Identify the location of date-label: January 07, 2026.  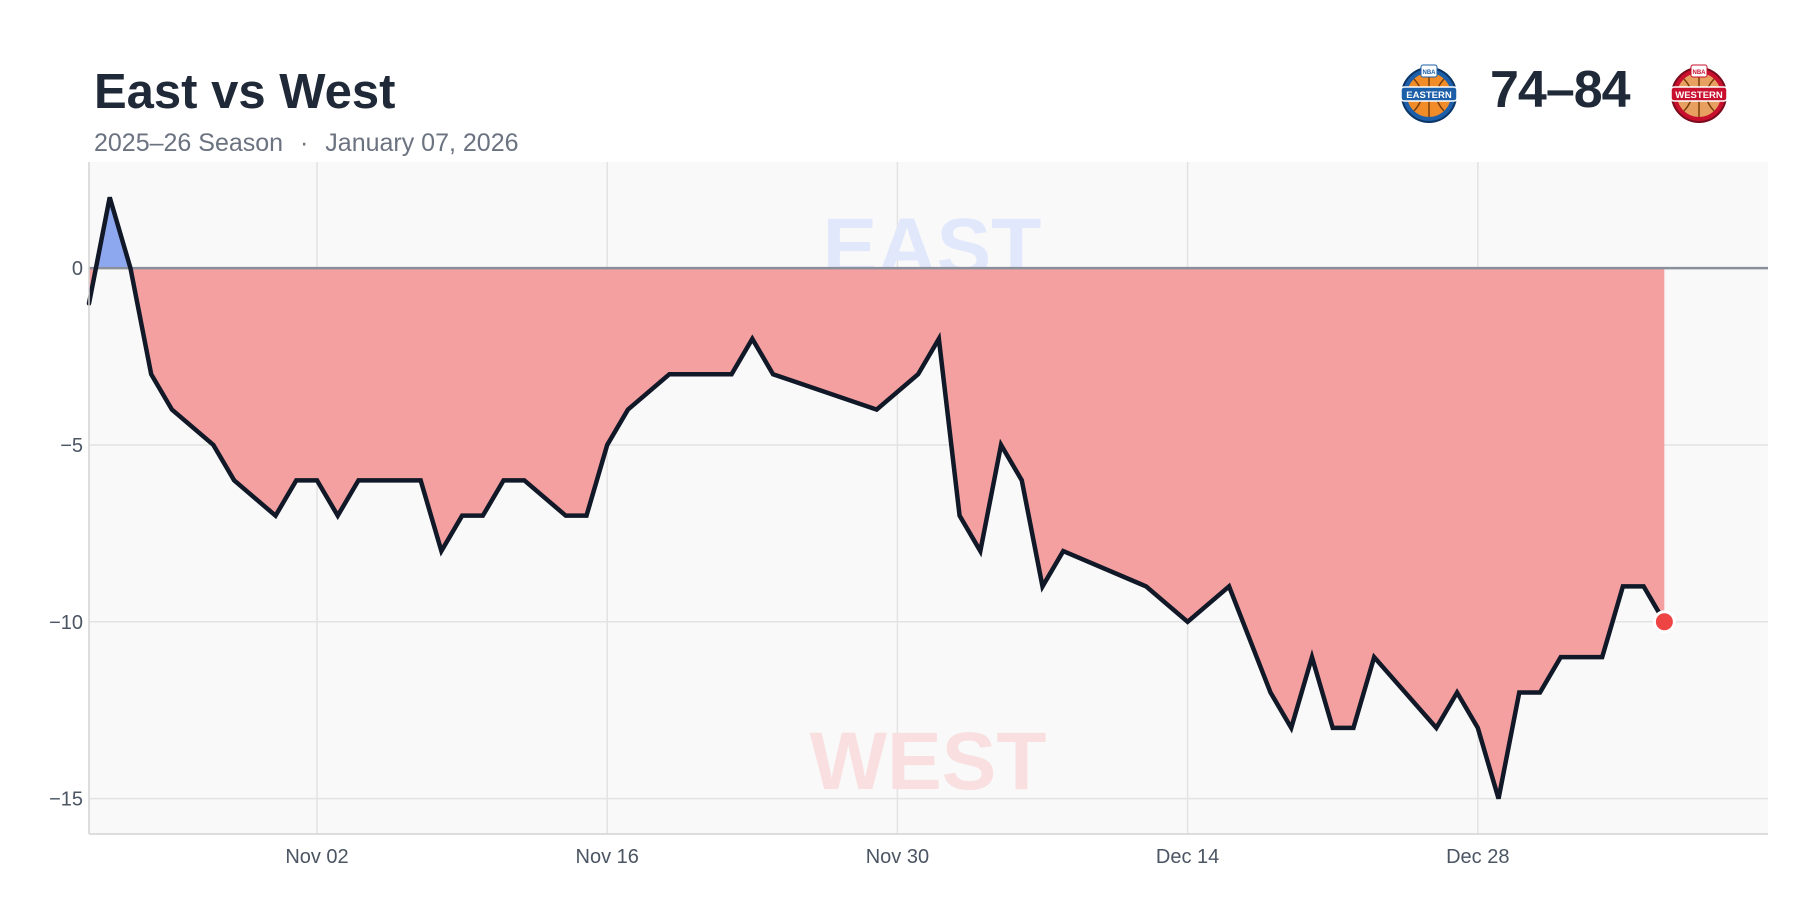
(422, 143).